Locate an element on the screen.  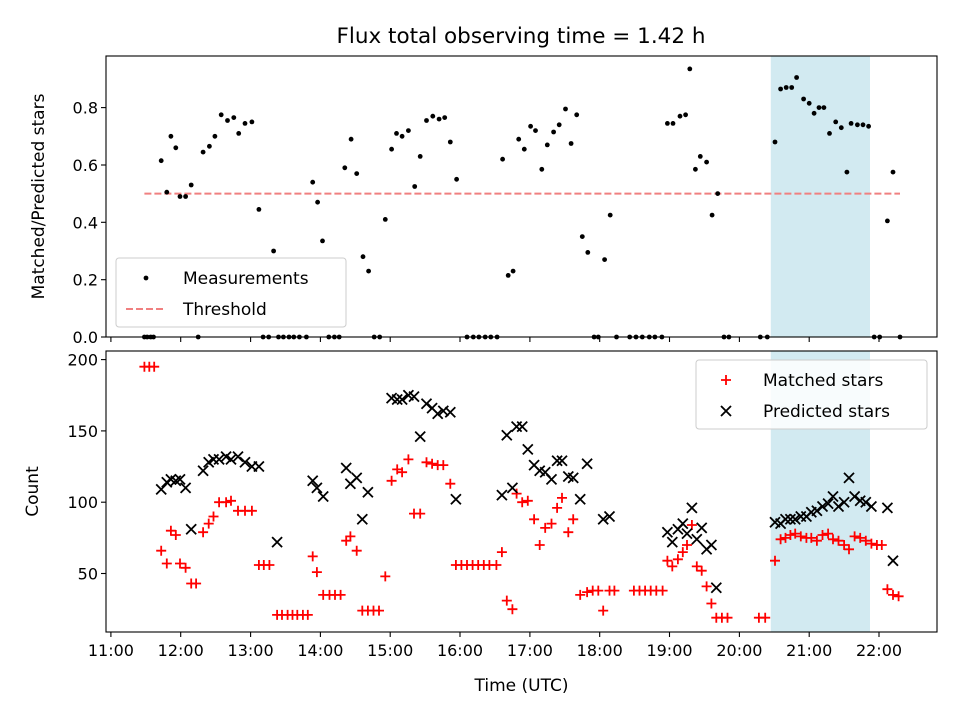
y-tick-label: 0.4 is located at coordinates (85, 222).